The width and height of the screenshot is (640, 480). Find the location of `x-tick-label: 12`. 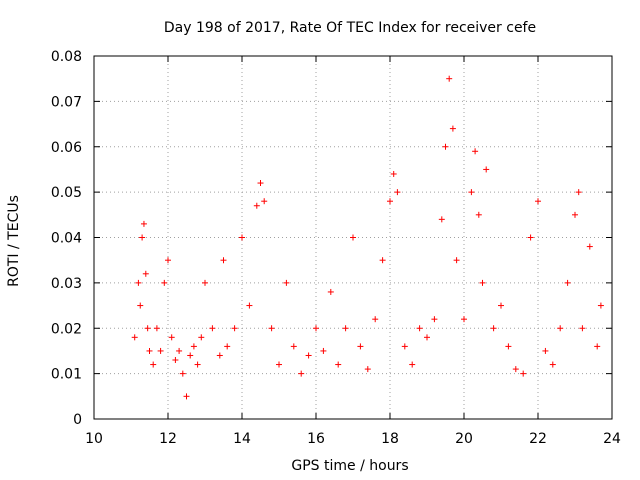

x-tick-label: 12 is located at coordinates (168, 439).